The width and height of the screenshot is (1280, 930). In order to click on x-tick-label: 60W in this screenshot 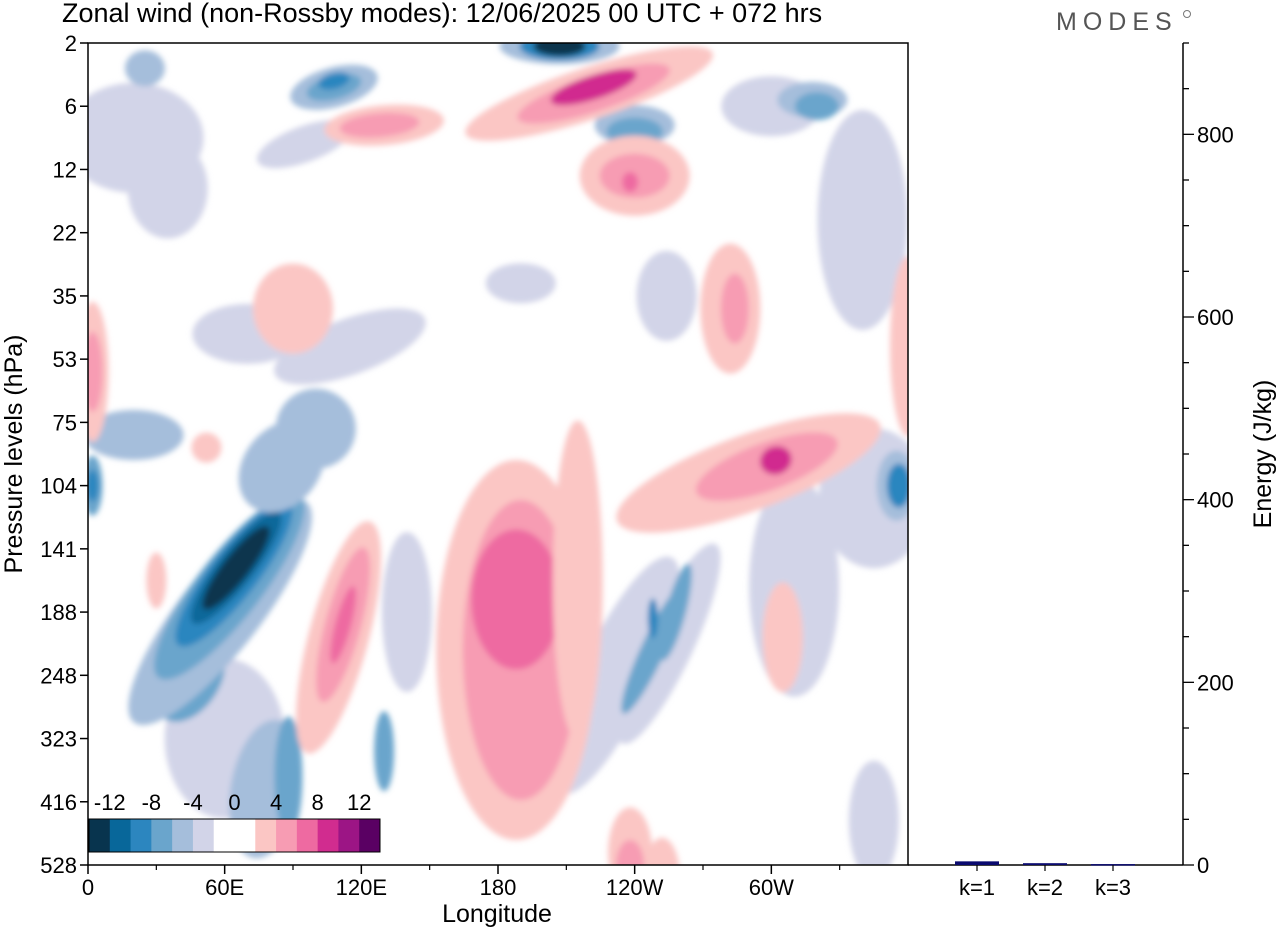, I will do `click(771, 887)`.